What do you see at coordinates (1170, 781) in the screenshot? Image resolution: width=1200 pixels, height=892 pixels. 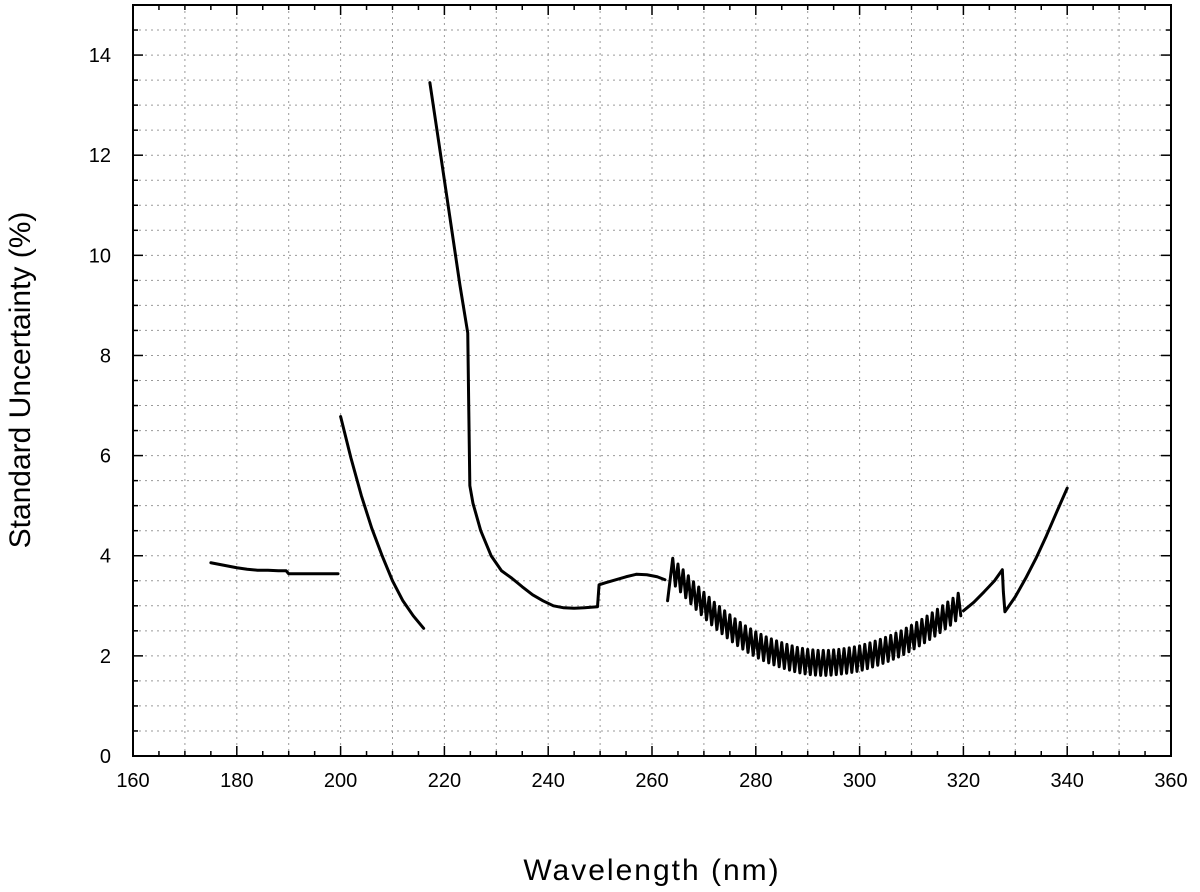 I see `x-tick-label: 360` at bounding box center [1170, 781].